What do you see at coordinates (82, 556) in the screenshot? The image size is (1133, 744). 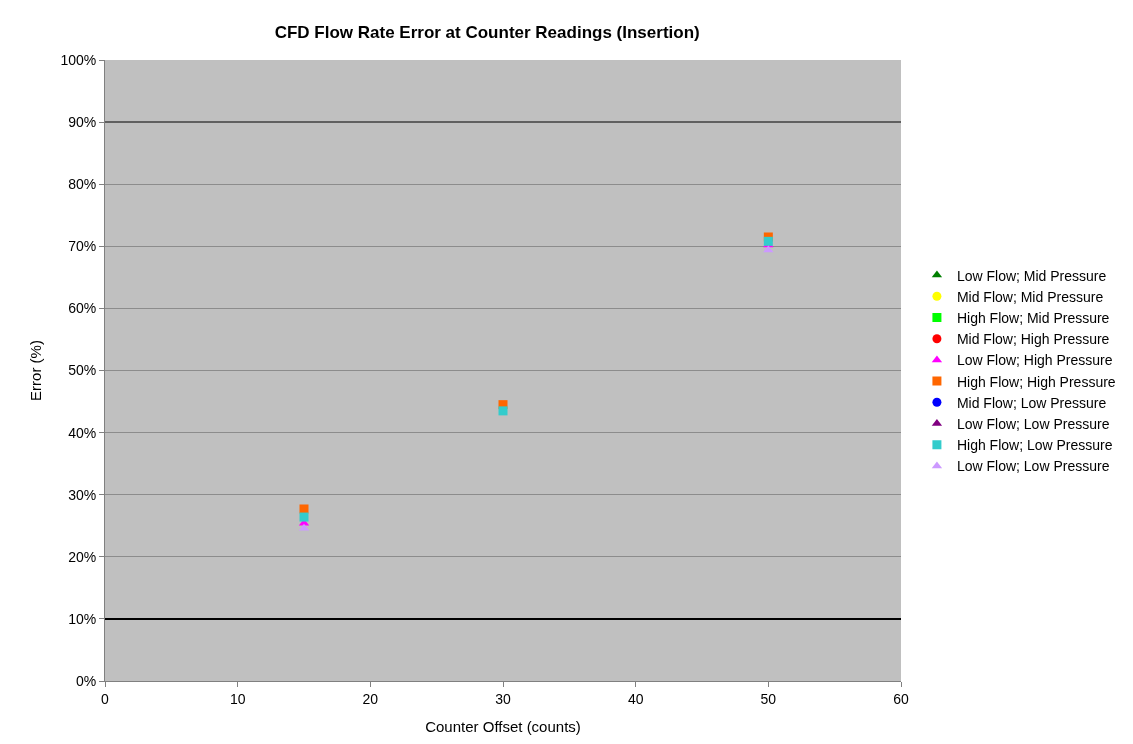 I see `y-tick-label: 20%` at bounding box center [82, 556].